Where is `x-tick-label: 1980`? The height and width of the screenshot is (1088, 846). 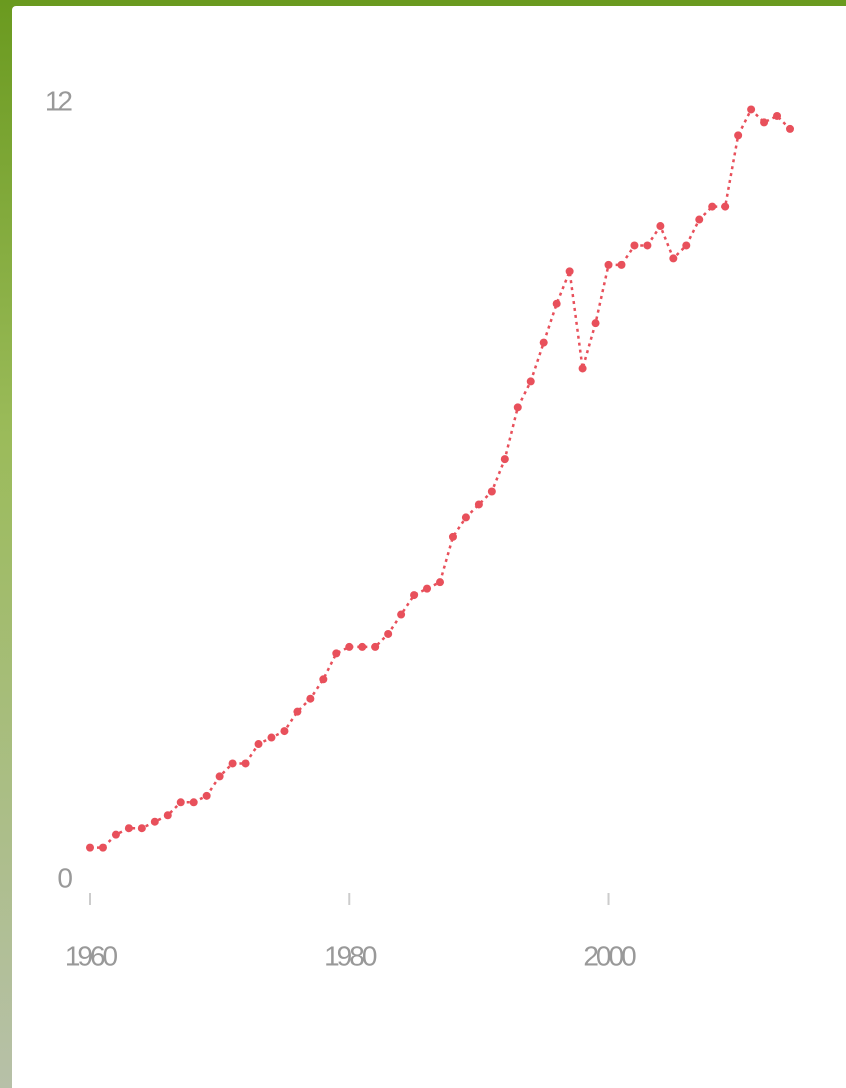
x-tick-label: 1980 is located at coordinates (350, 955).